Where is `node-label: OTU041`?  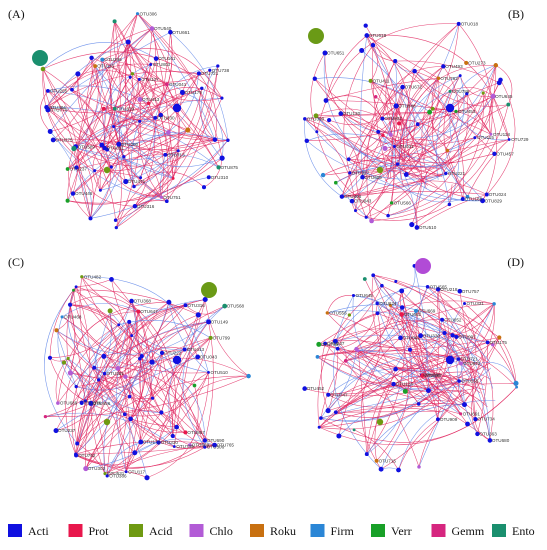 node-label: OTU041 is located at coordinates (178, 84).